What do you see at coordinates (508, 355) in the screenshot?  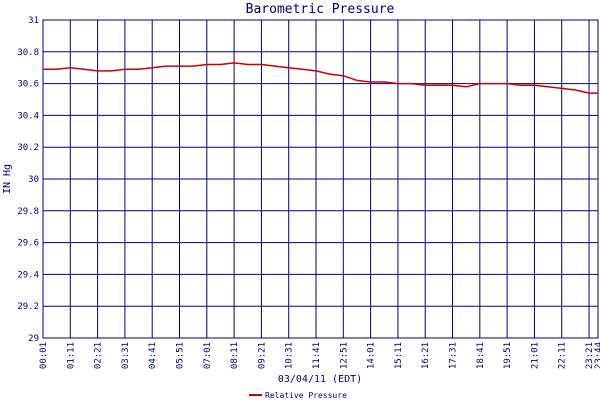 I see `x-tick-label: 19:51` at bounding box center [508, 355].